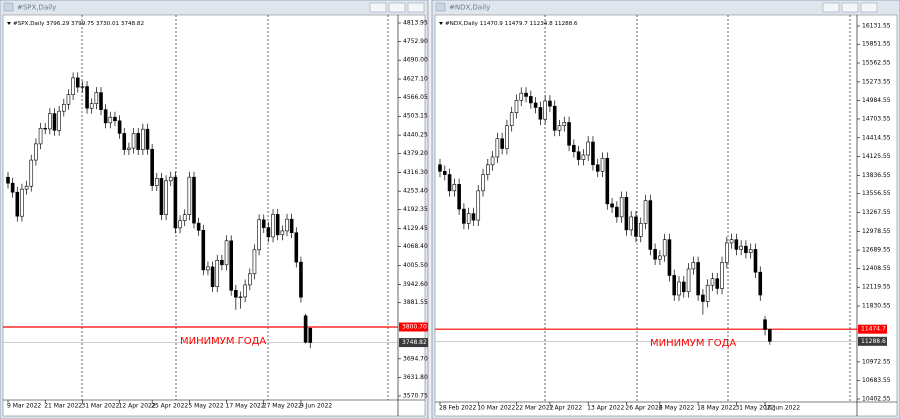 Image resolution: width=900 pixels, height=419 pixels. I want to click on y-tick-label: 4129.45, so click(415, 228).